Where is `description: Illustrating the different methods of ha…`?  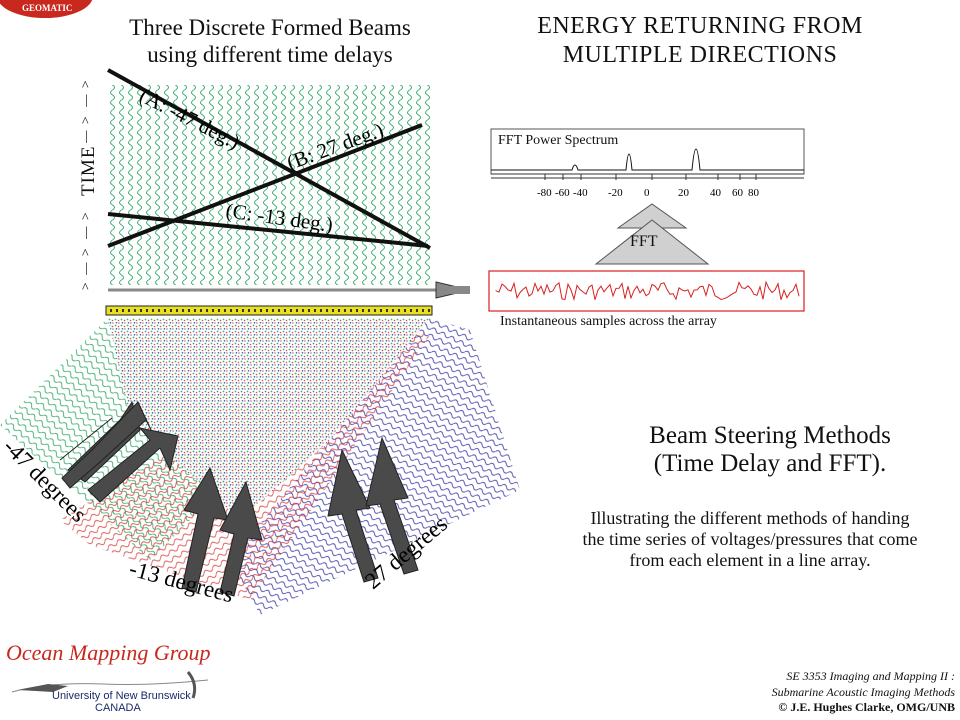 description: Illustrating the different methods of ha… is located at coordinates (750, 539).